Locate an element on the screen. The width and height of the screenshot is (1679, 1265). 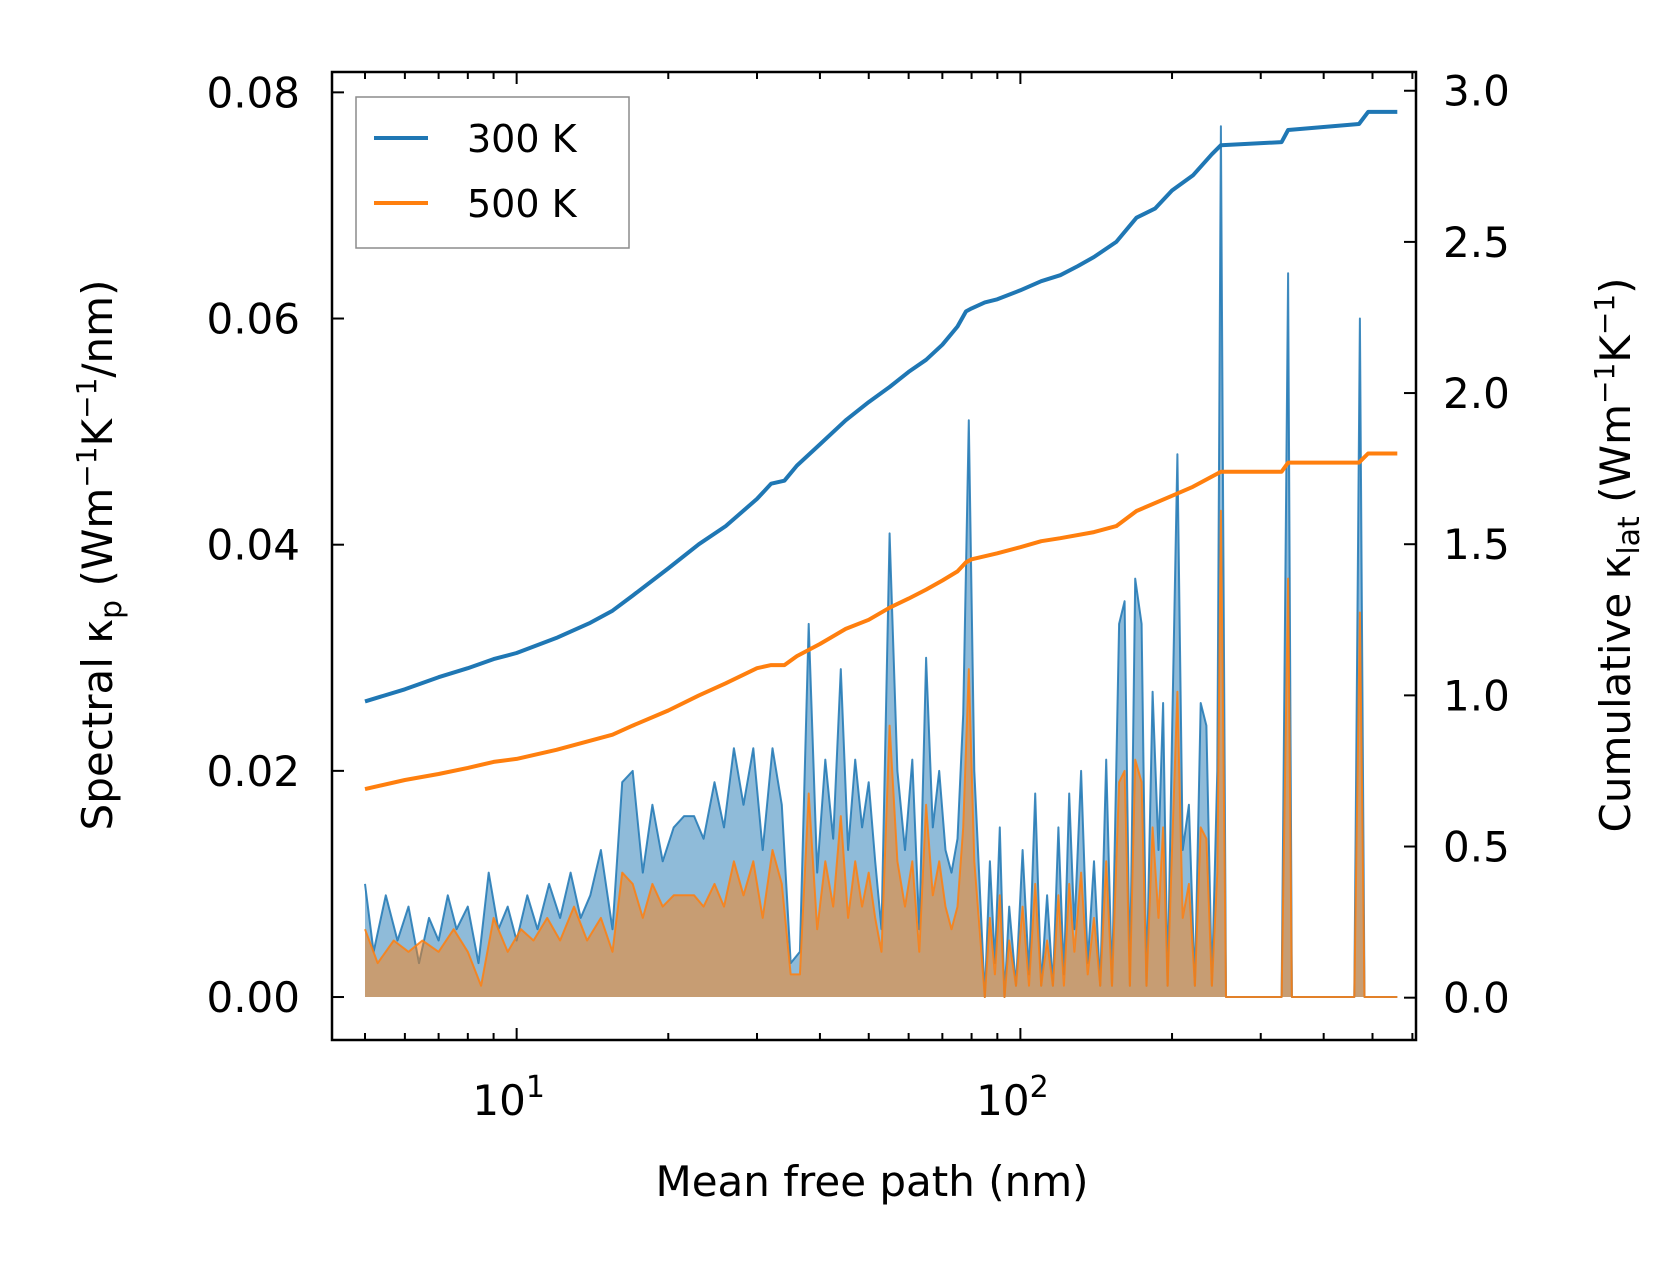
y-right-tick-label-3: 1.5 is located at coordinates (1476, 544).